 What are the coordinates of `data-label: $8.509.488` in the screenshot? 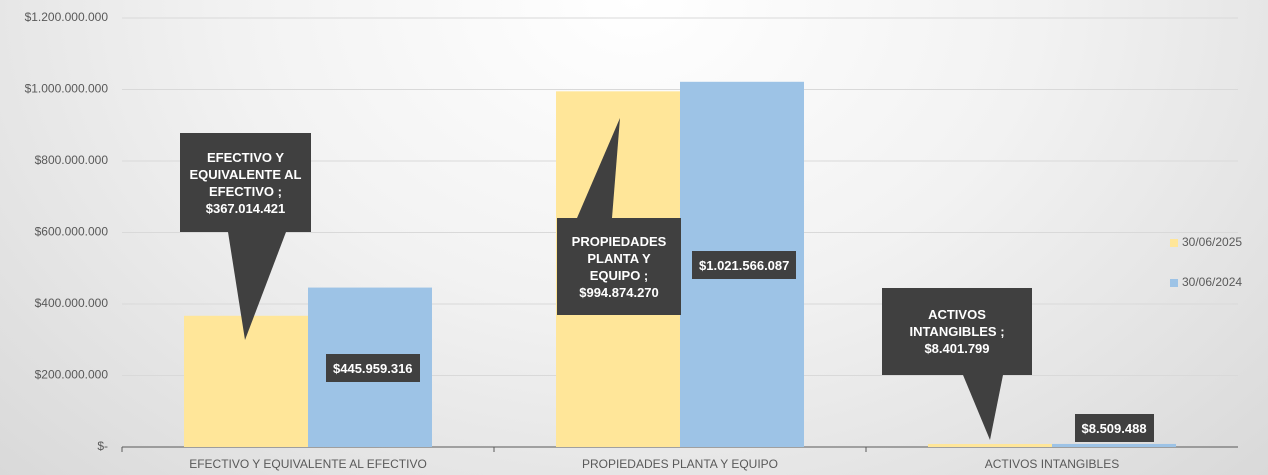 It's located at (1114, 428).